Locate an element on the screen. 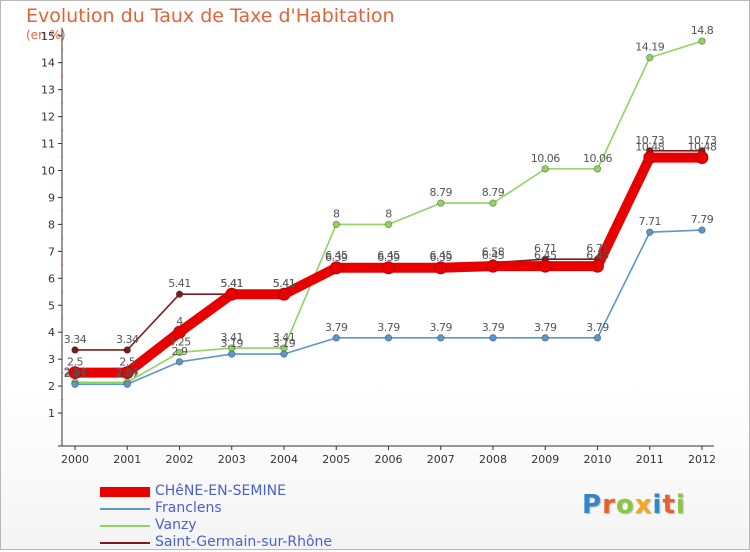 The image size is (750, 552). y-tick-label: 4 is located at coordinates (51, 332).